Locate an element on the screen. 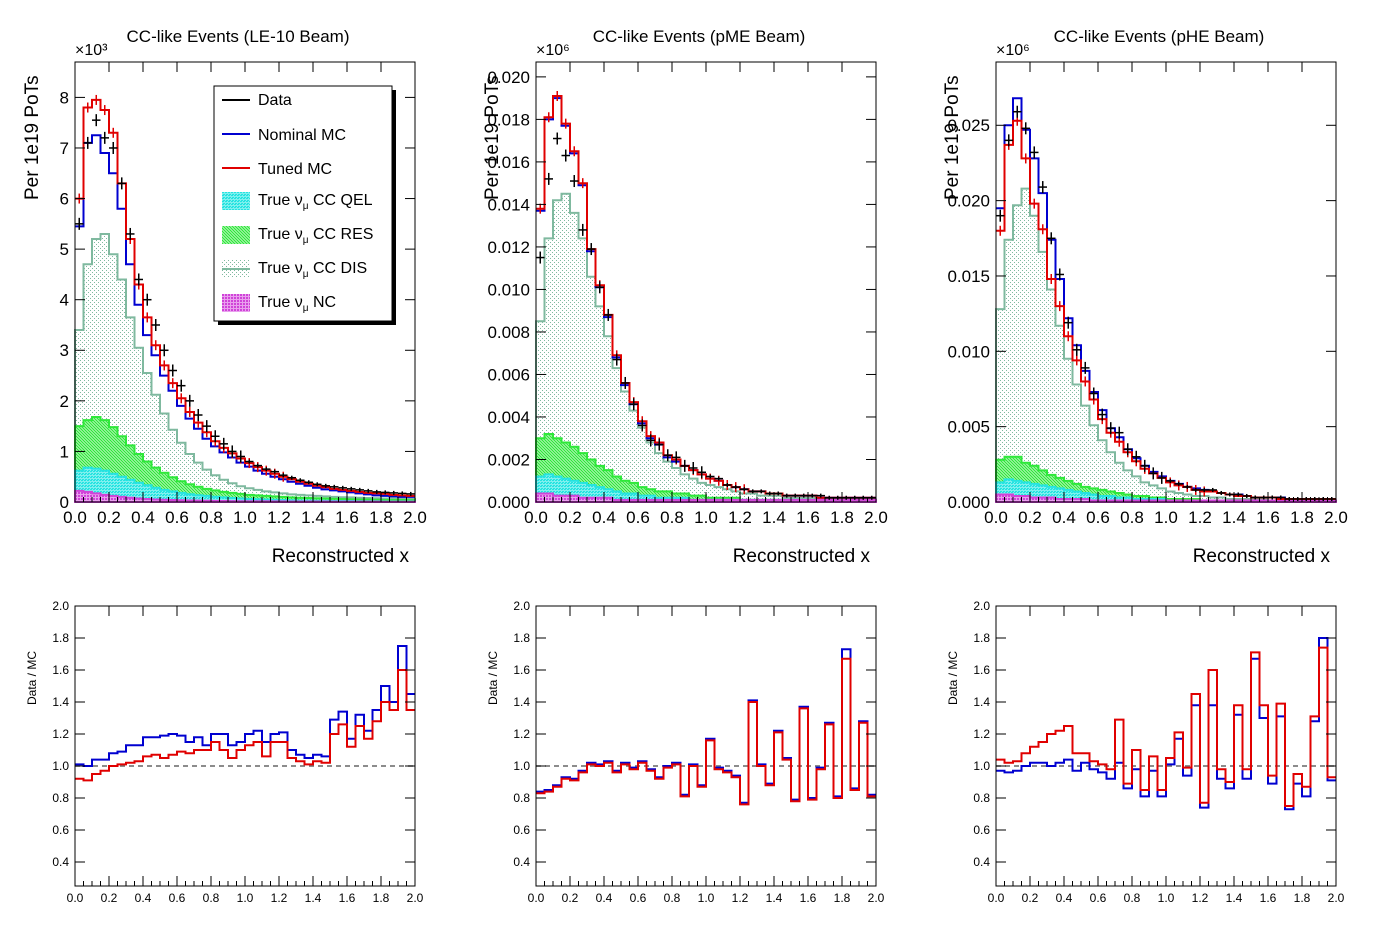 The image size is (1396, 951). x-tick-label: 1.2 is located at coordinates (740, 517).